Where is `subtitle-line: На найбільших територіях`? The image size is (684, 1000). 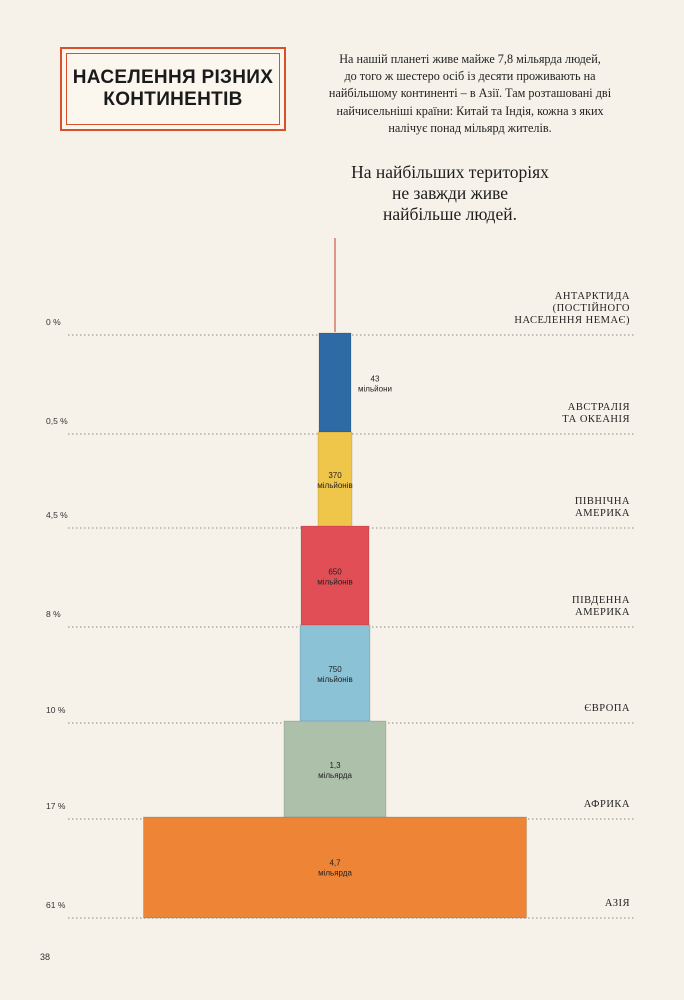
subtitle-line: На найбільших територіях is located at coordinates (450, 172).